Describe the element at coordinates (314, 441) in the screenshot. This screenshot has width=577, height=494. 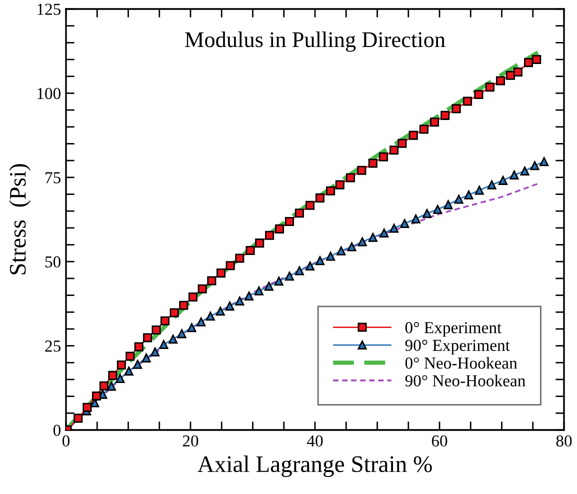
I see `x-tick-label: 40` at that location.